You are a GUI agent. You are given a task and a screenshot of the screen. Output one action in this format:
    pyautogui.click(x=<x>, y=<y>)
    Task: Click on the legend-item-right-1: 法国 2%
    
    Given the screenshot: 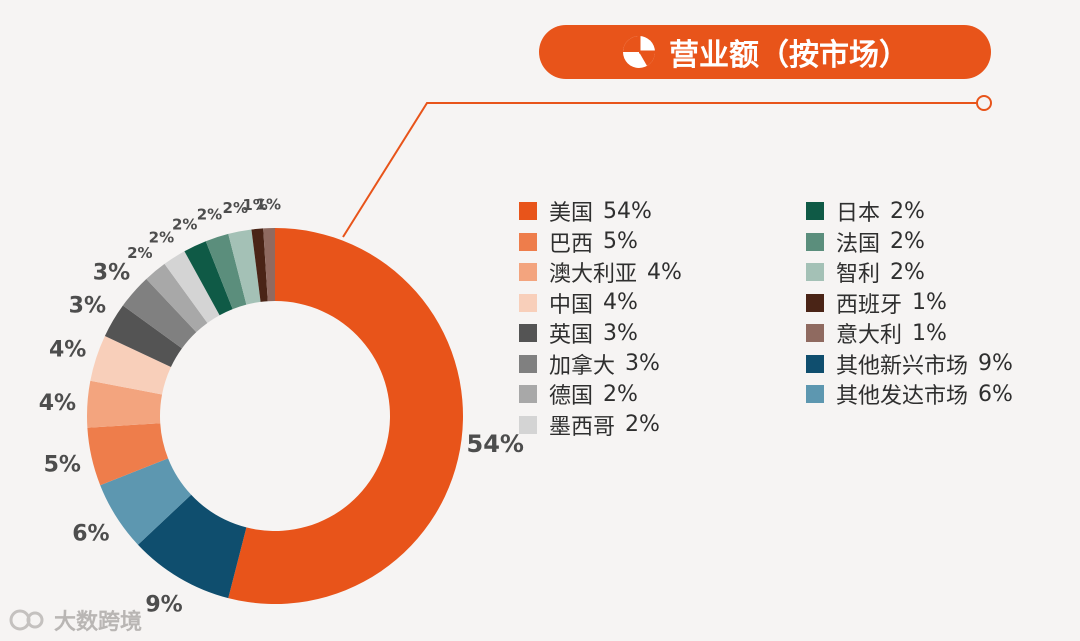 What is the action you would take?
    pyautogui.click(x=909, y=242)
    